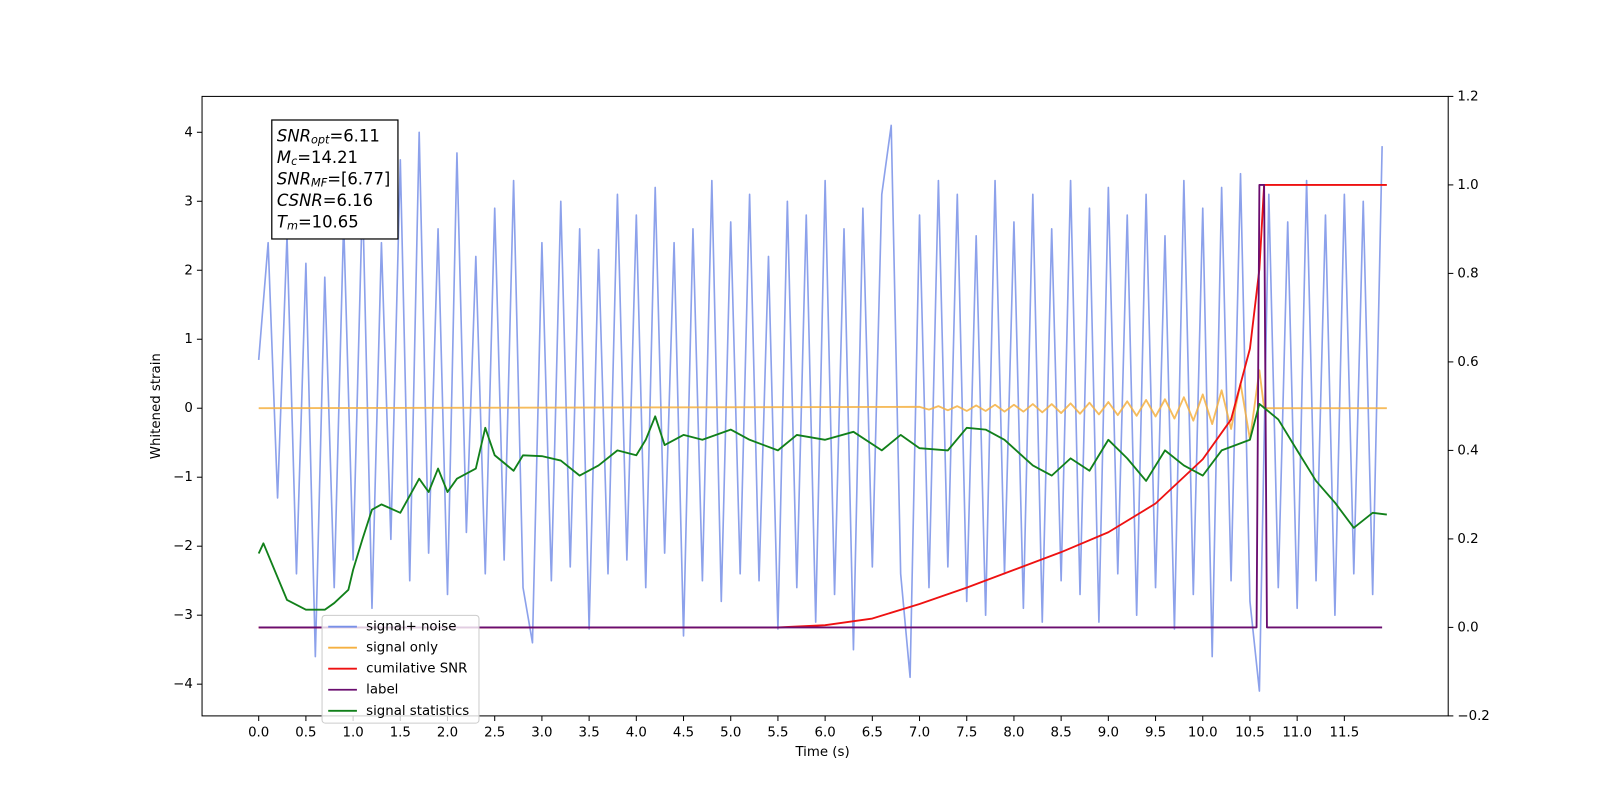 Image resolution: width=1600 pixels, height=800 pixels. I want to click on y2-tick-label: 0.8, so click(1467, 273).